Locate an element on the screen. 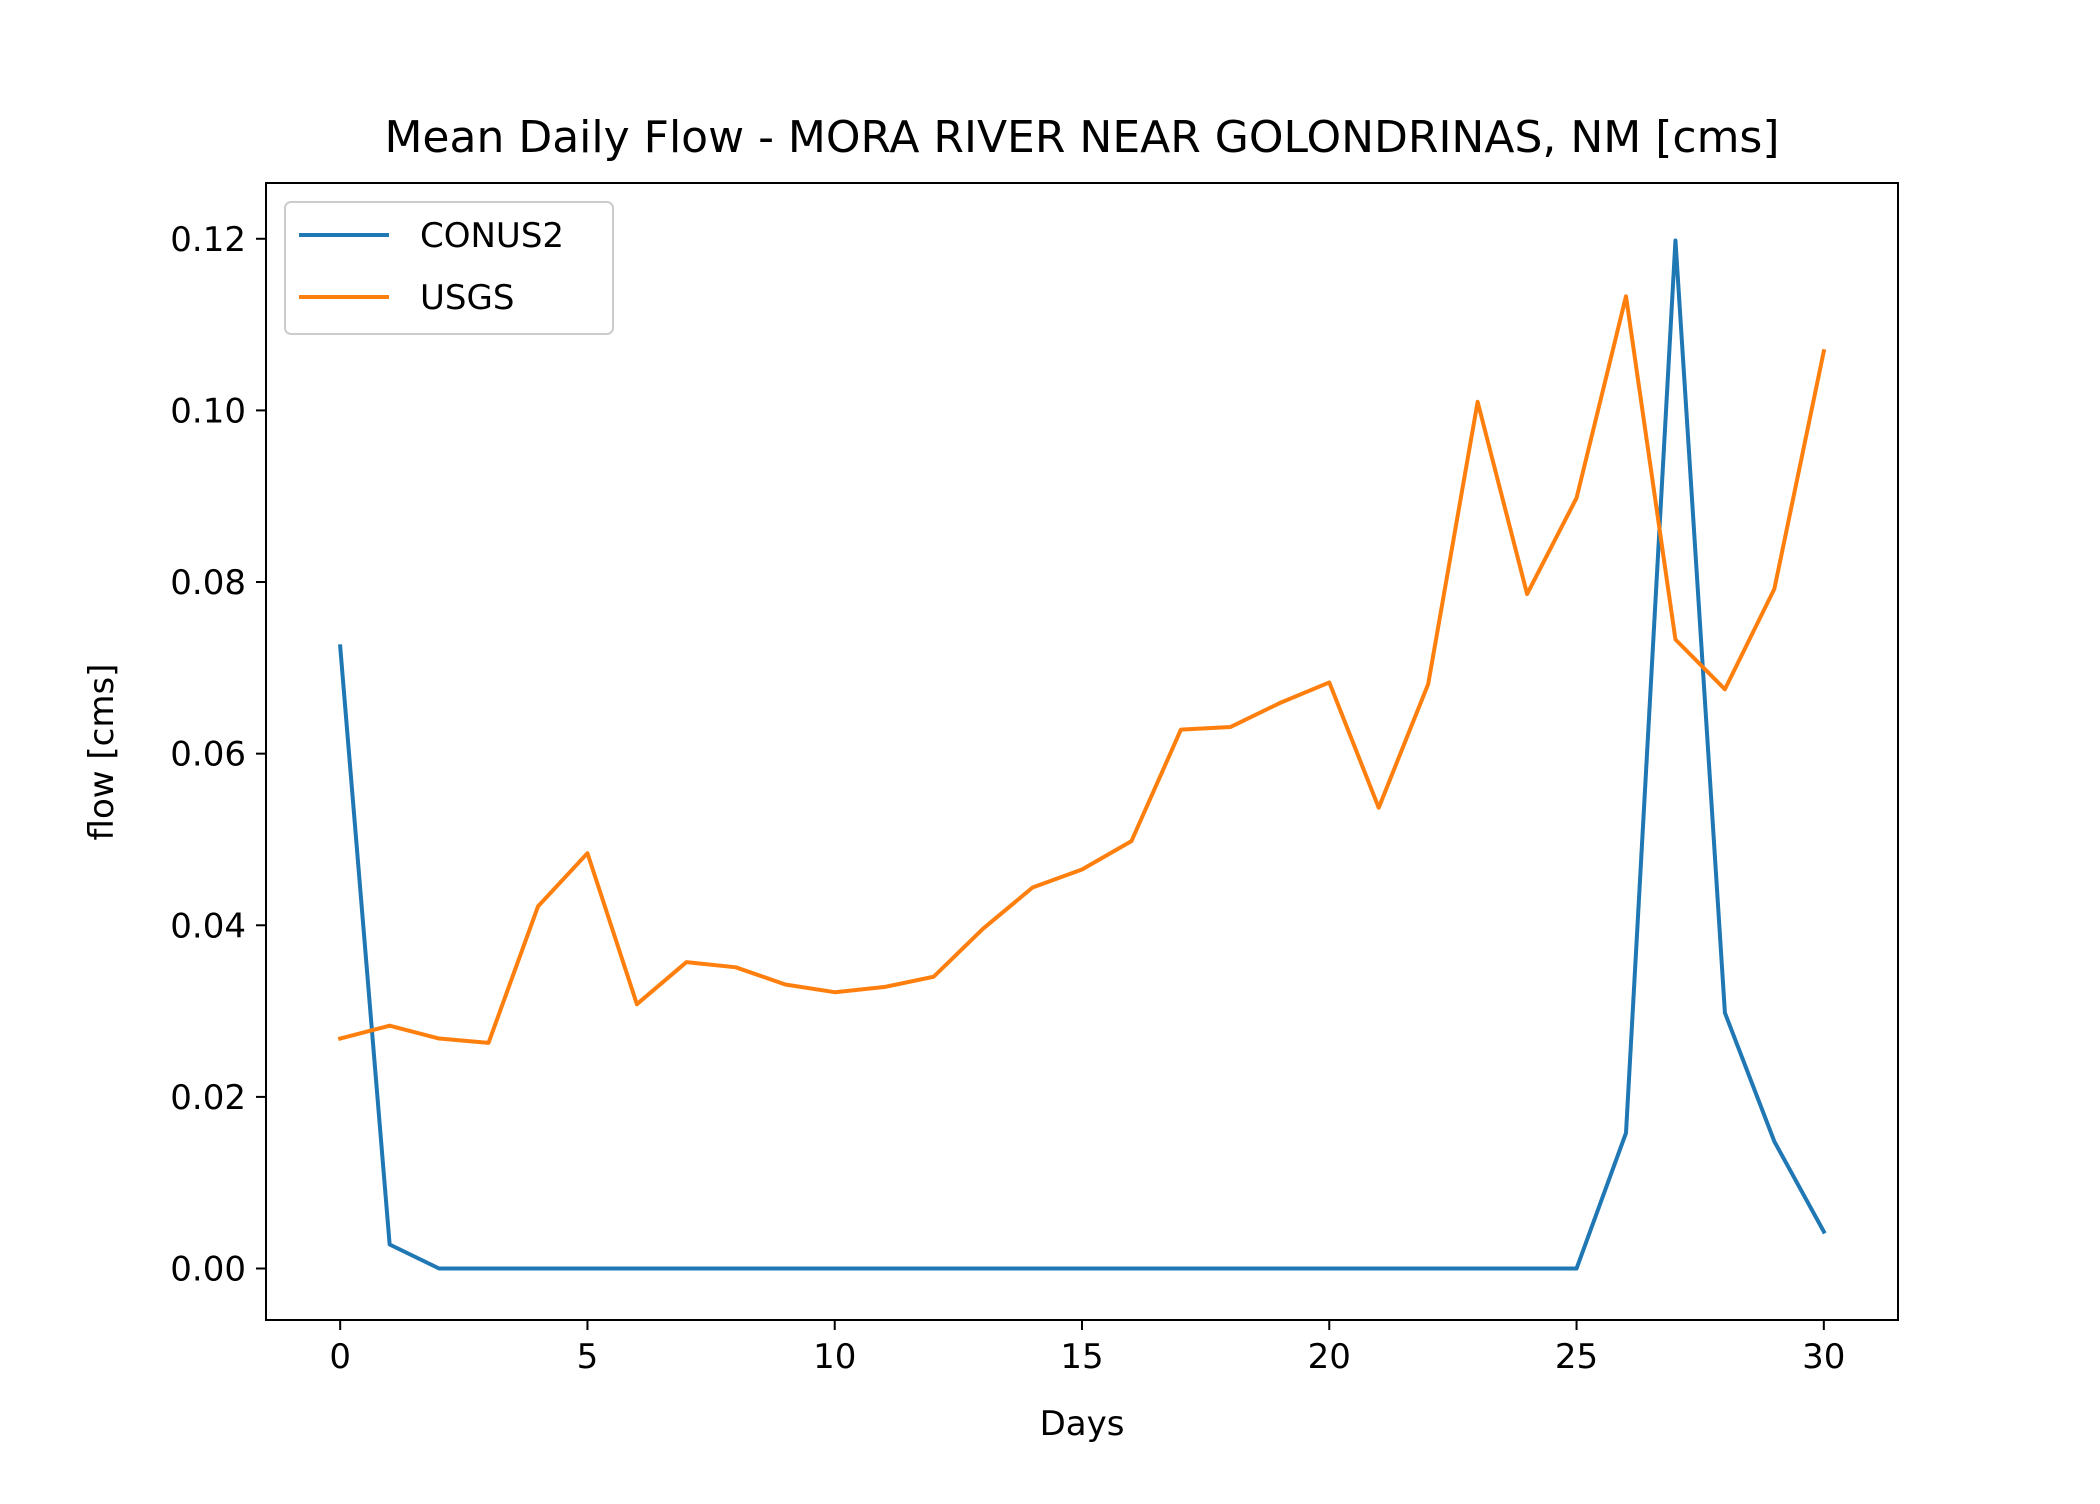  y-tick-label: 0.04 is located at coordinates (208, 926).